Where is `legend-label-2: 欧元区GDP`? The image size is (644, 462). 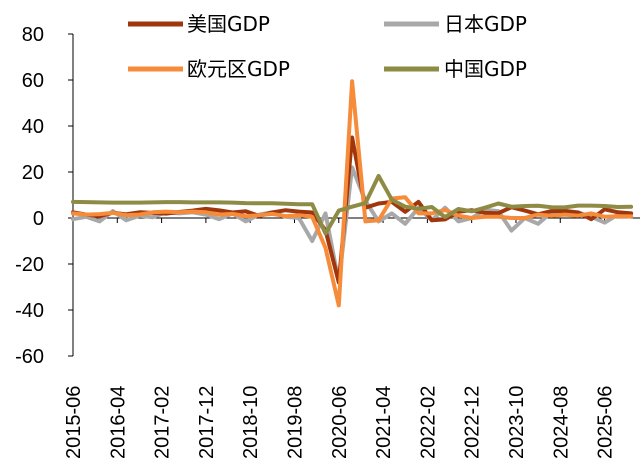 legend-label-2: 欧元区GDP is located at coordinates (238, 69).